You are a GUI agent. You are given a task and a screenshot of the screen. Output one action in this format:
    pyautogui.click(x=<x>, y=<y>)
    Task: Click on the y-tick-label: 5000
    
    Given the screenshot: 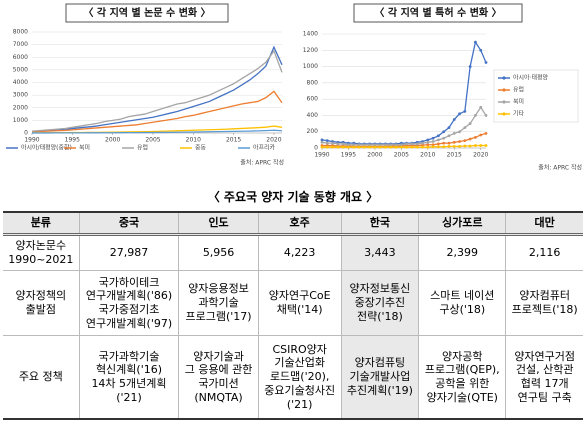 What is the action you would take?
    pyautogui.click(x=20, y=69)
    